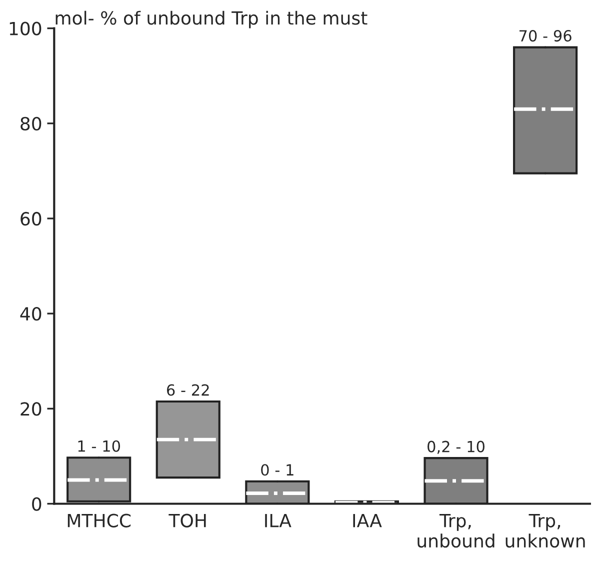  I want to click on annotation: 6 - 22, so click(188, 390).